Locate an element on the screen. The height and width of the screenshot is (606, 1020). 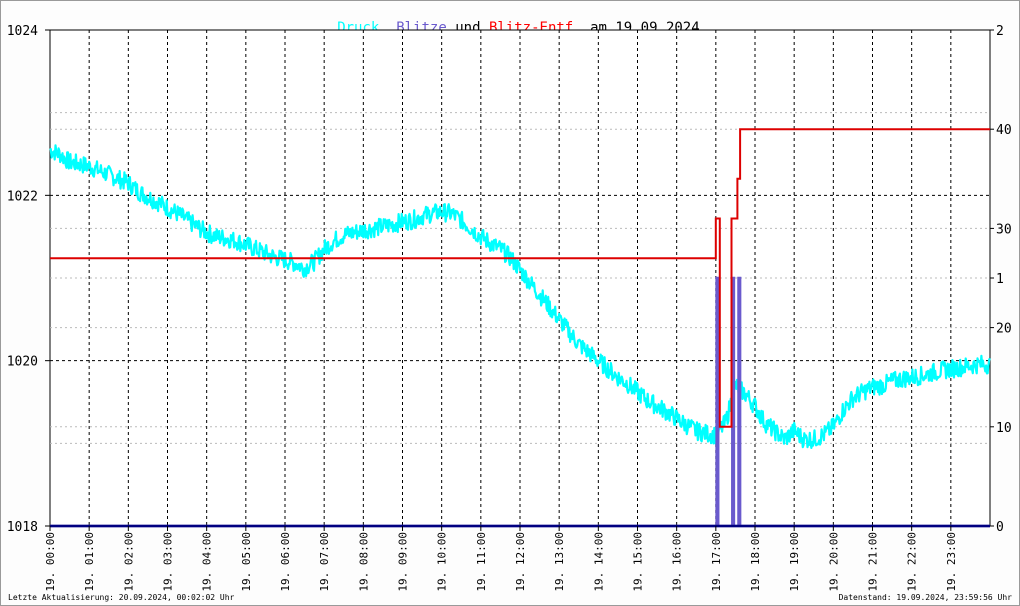
x-tick-label-2: 19. 02:00 is located at coordinates (128, 562).